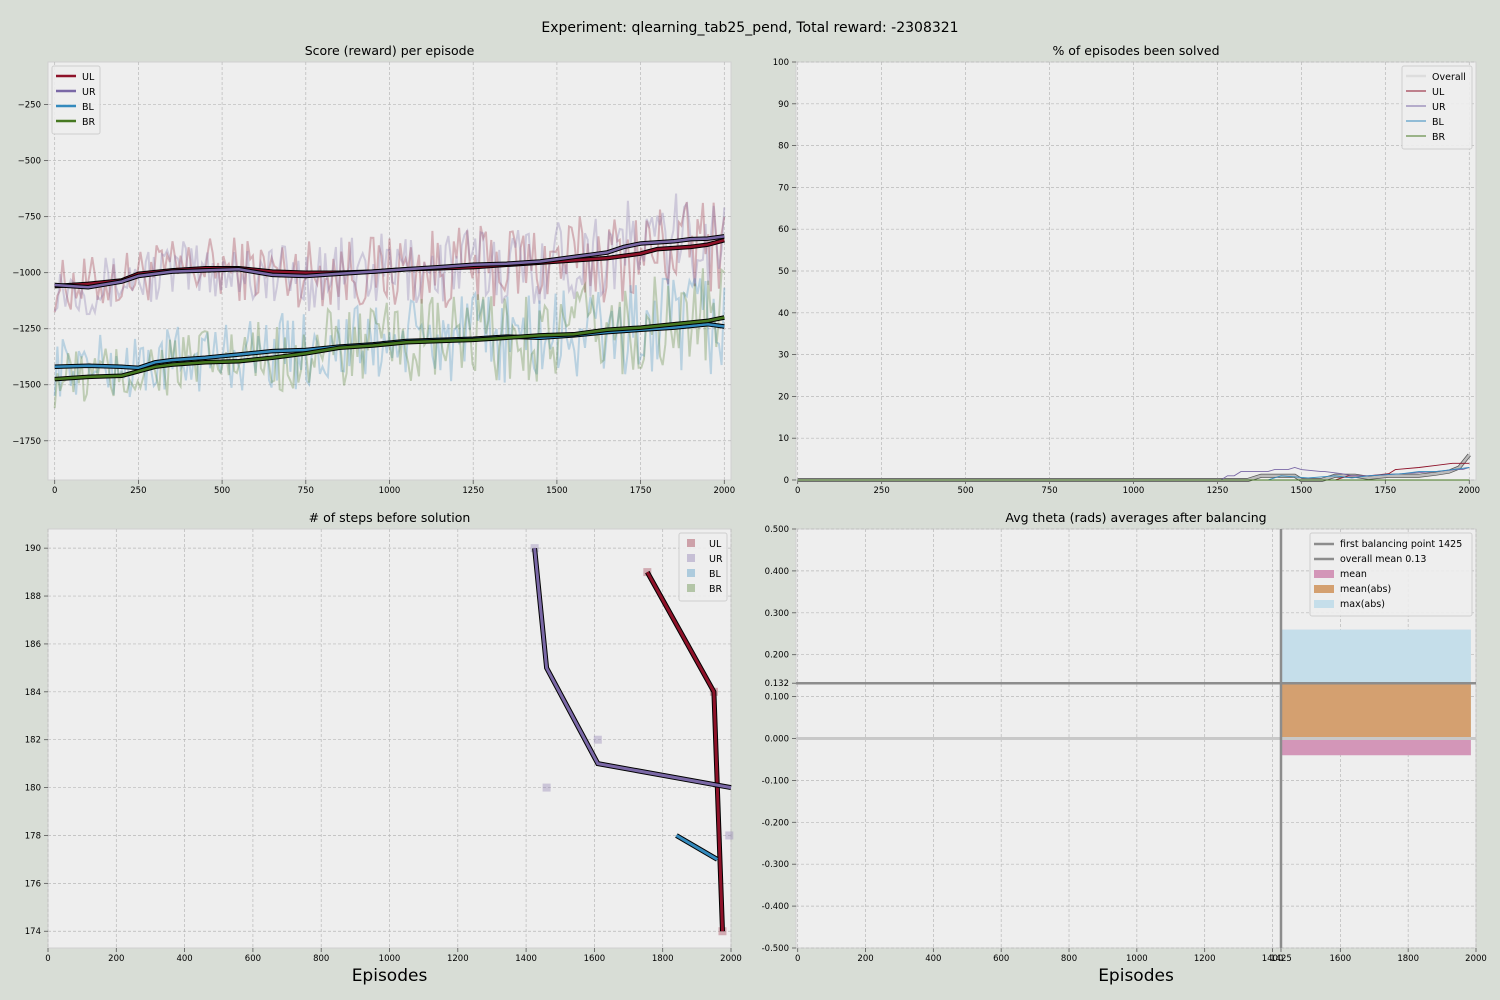  Describe the element at coordinates (697, 847) in the screenshot. I see `line-BL` at that location.